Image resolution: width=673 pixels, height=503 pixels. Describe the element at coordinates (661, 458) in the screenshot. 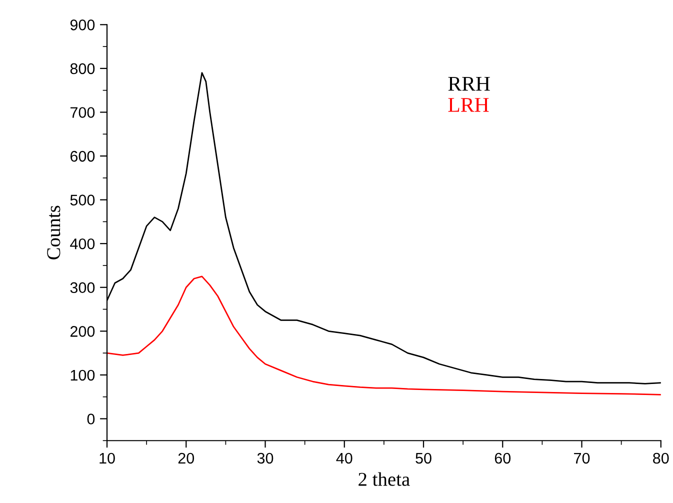

I see `x-tick-label: 80` at that location.